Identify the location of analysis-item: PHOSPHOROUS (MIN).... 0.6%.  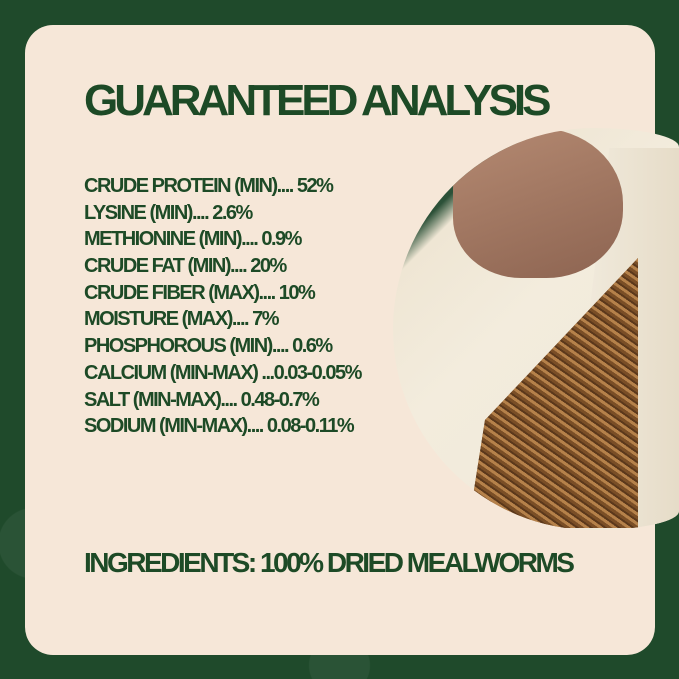
(208, 346).